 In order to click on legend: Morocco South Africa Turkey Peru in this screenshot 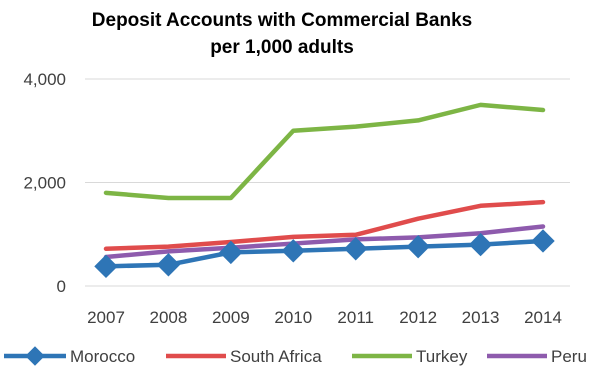, I will do `click(295, 356)`.